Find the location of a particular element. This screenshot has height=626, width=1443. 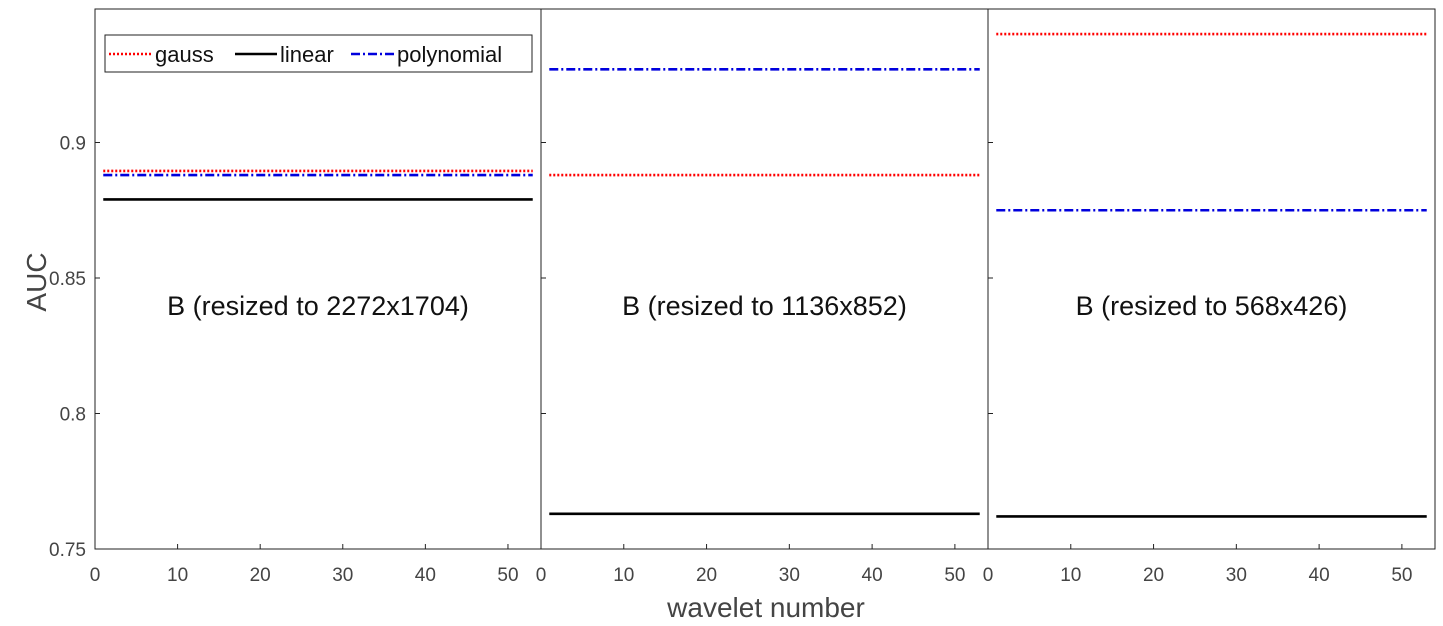

legend: gauss linear polynomial is located at coordinates (318, 53).